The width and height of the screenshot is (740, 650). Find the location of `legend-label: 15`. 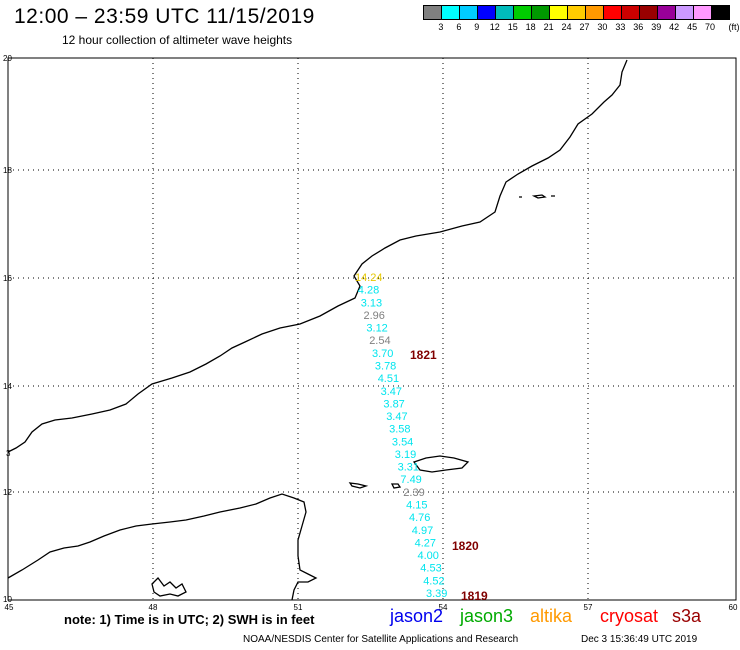

legend-label: 15 is located at coordinates (512, 27).